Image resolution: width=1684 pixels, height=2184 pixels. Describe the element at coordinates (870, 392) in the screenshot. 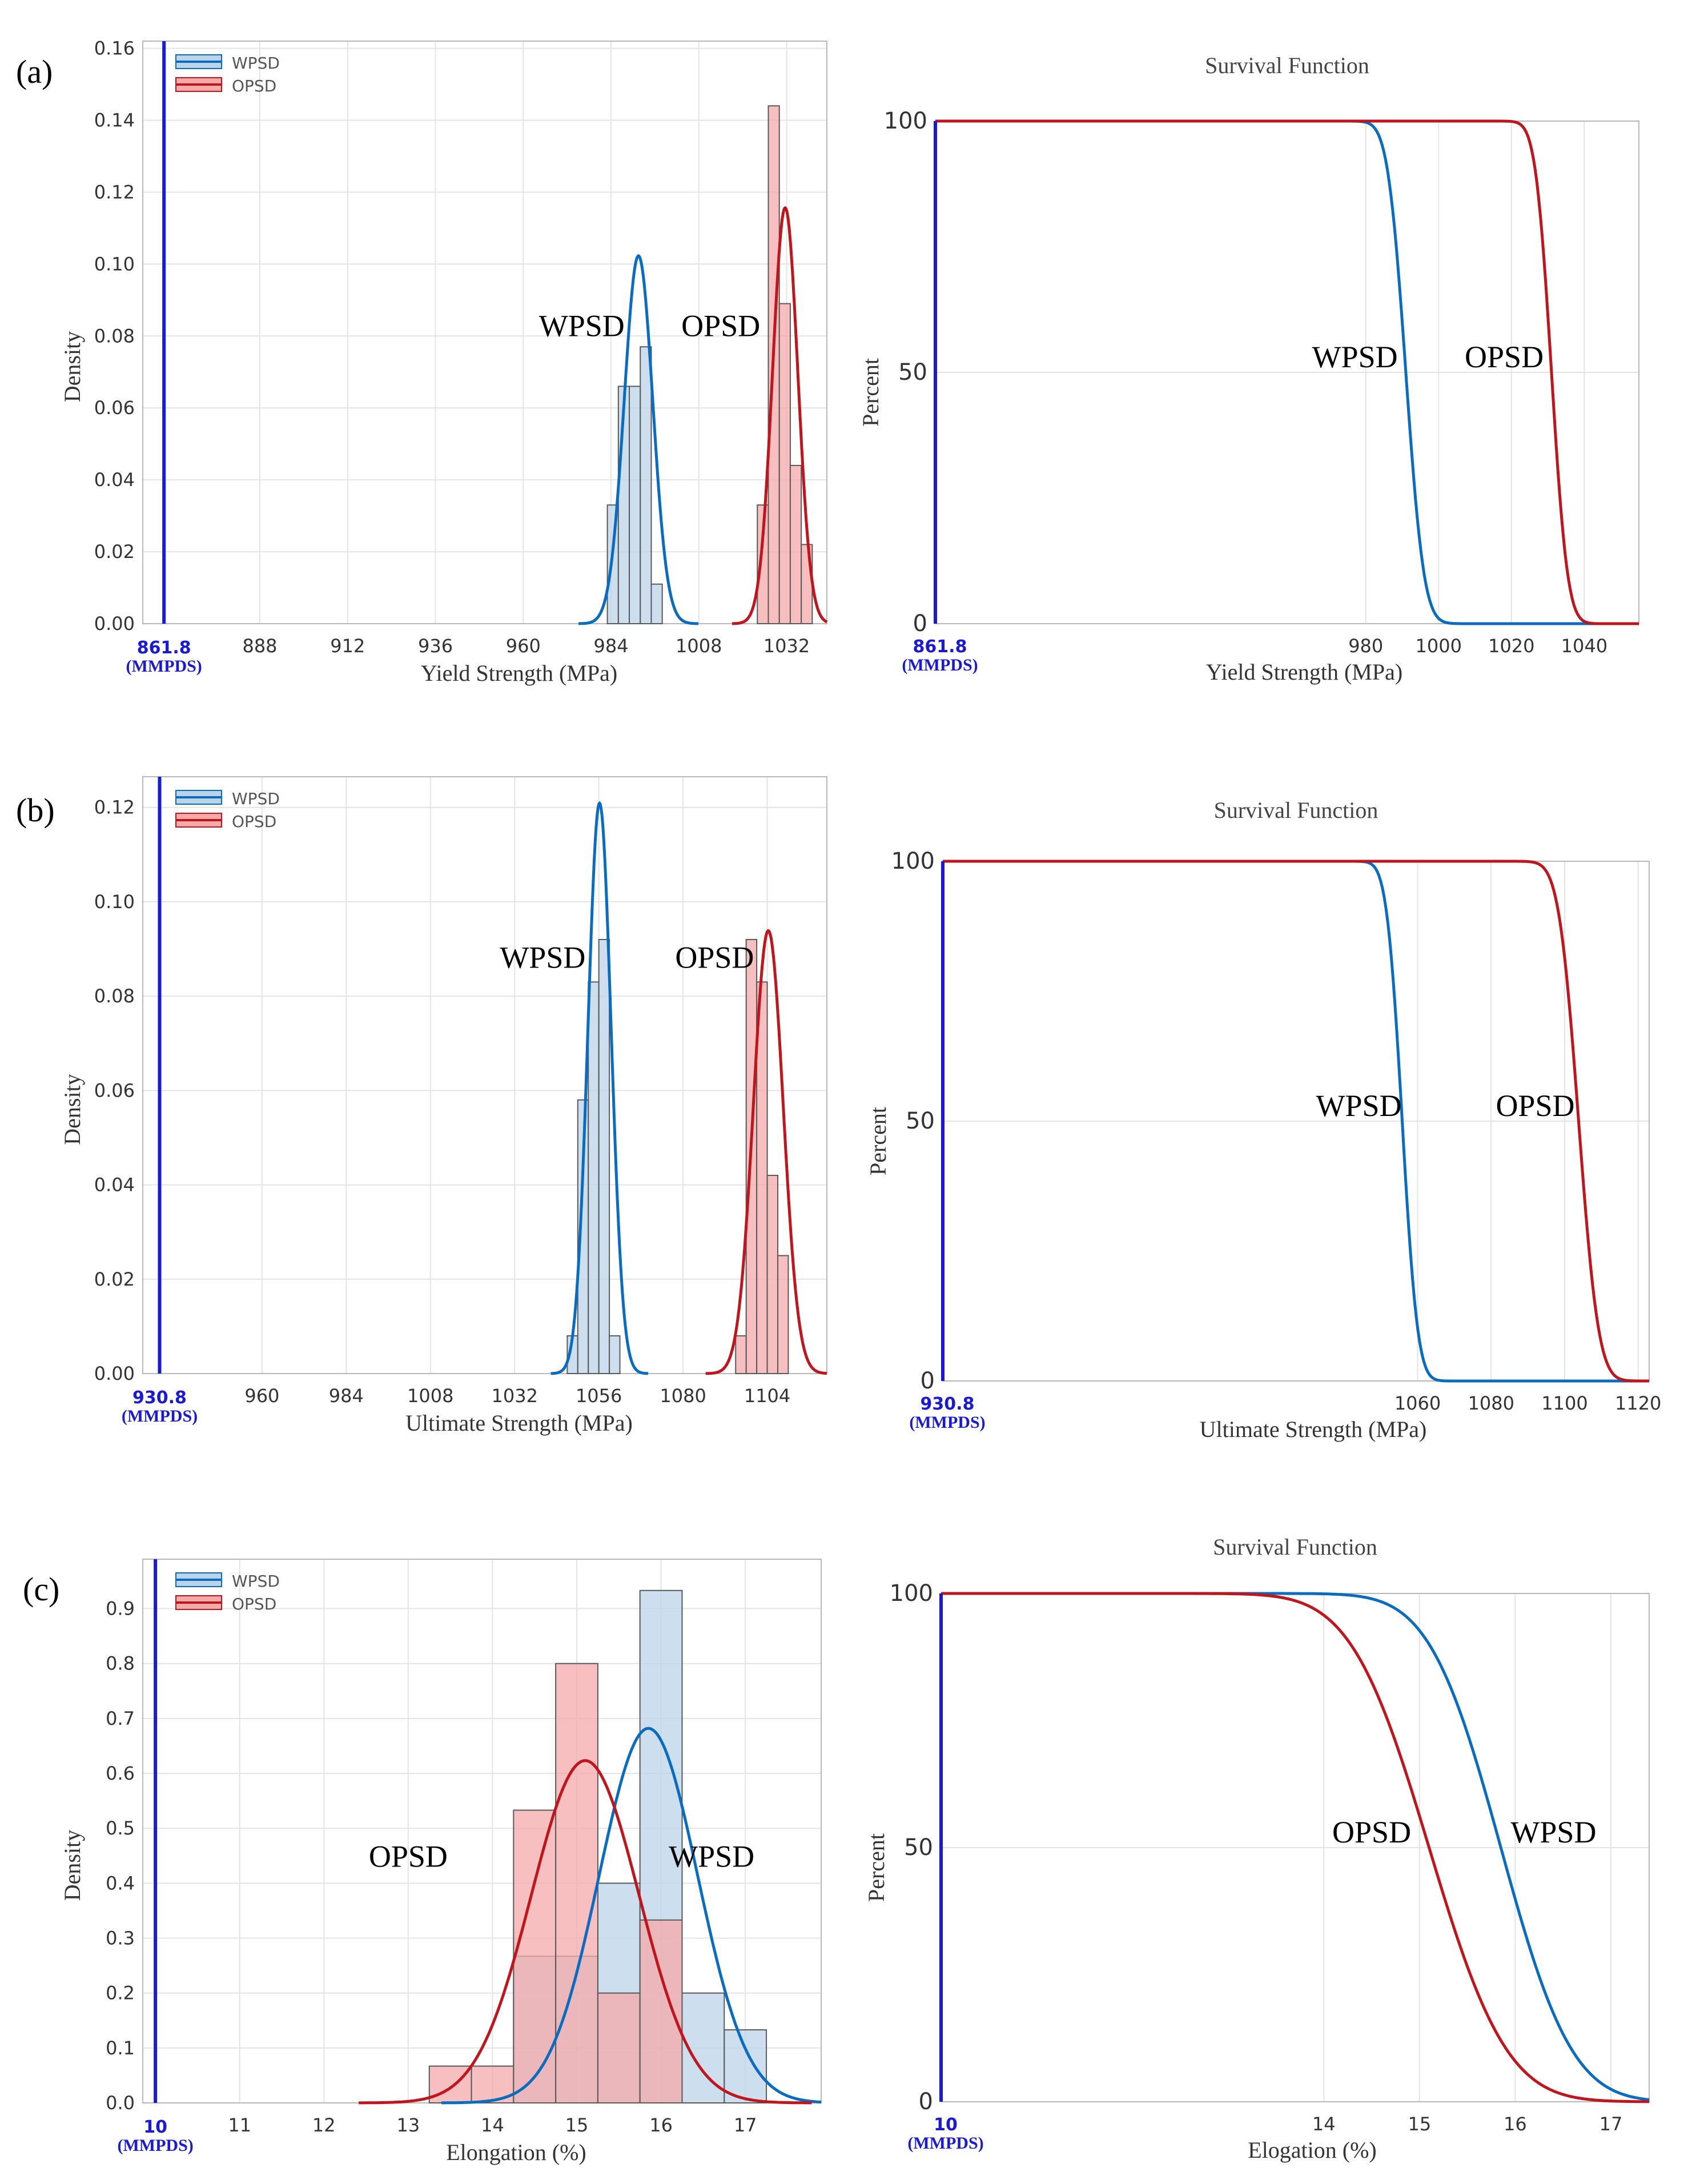

I see `y-axis-label: Percent` at that location.